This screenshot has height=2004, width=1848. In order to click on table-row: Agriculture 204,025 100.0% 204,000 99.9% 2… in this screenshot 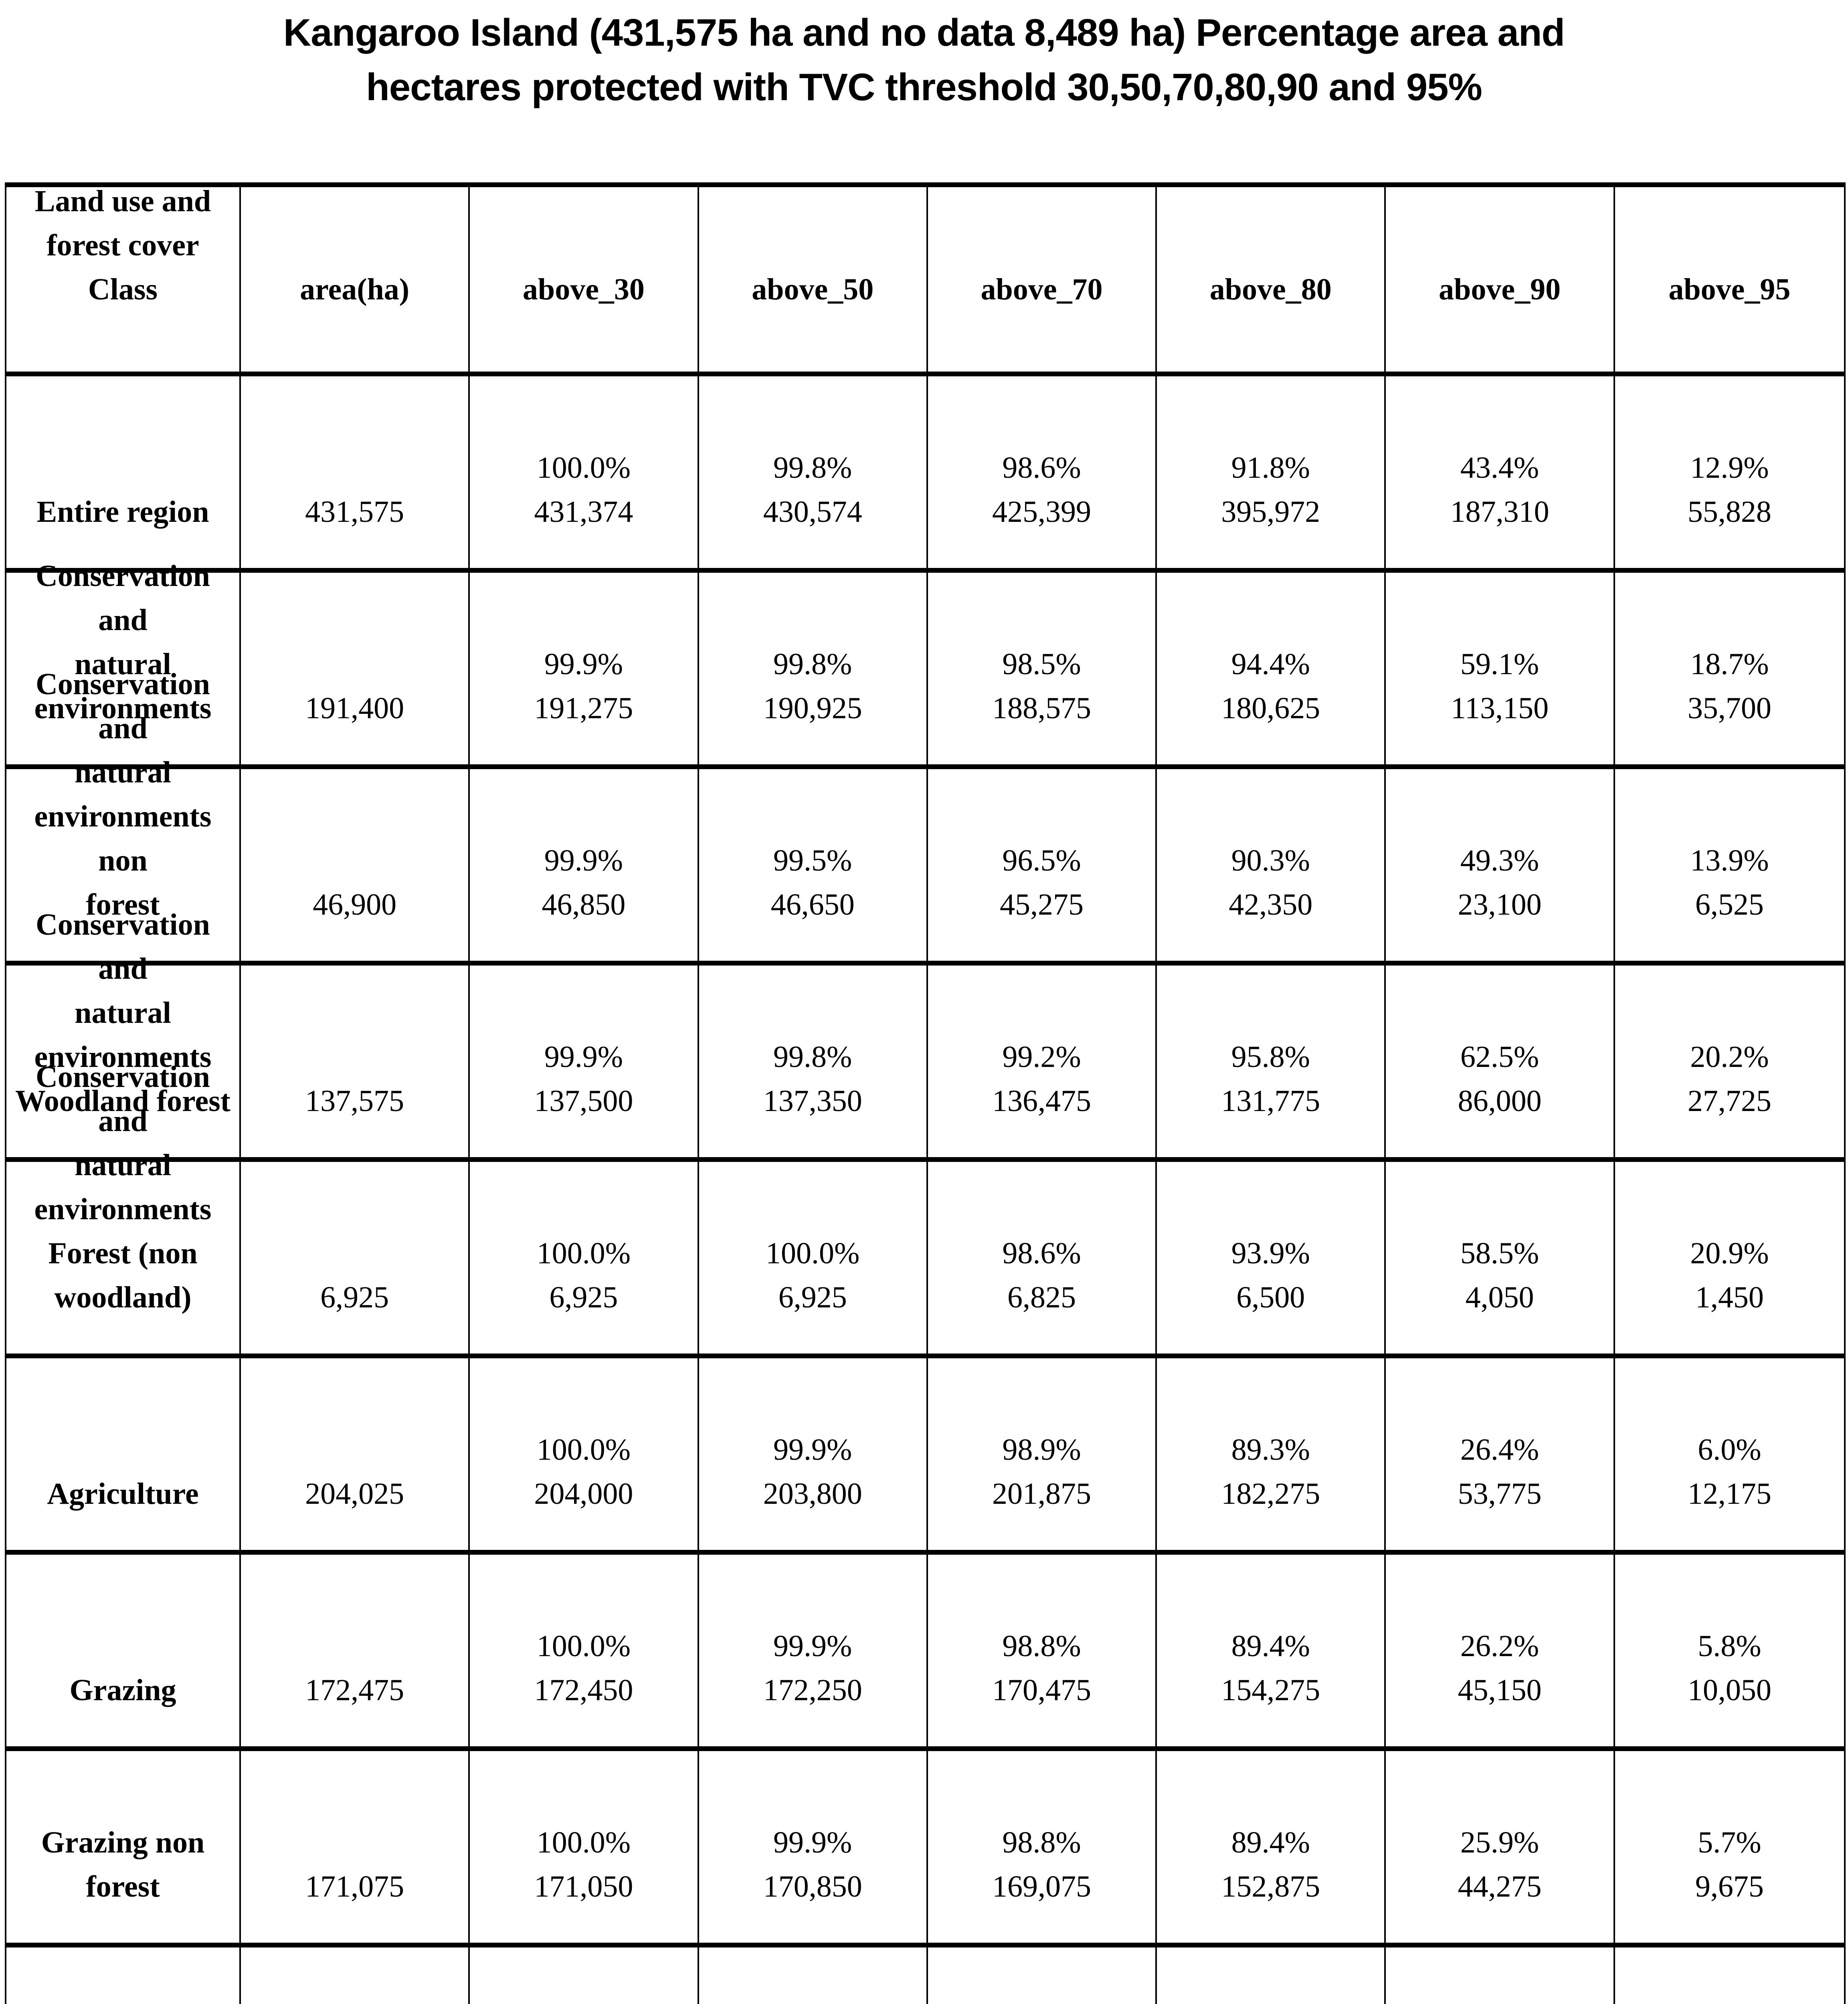, I will do `click(925, 1456)`.